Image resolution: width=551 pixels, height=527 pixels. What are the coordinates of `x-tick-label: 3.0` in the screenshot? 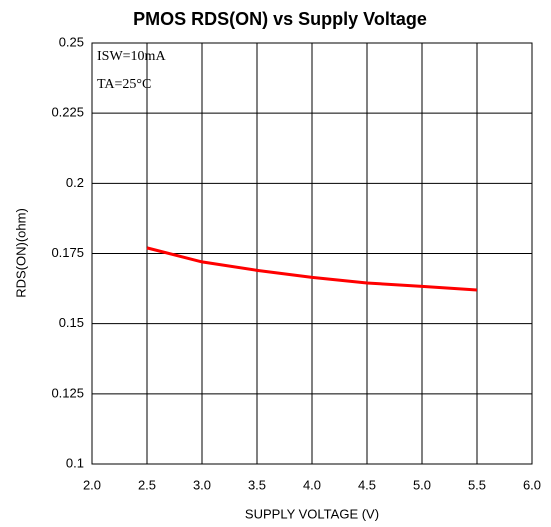 It's located at (202, 484).